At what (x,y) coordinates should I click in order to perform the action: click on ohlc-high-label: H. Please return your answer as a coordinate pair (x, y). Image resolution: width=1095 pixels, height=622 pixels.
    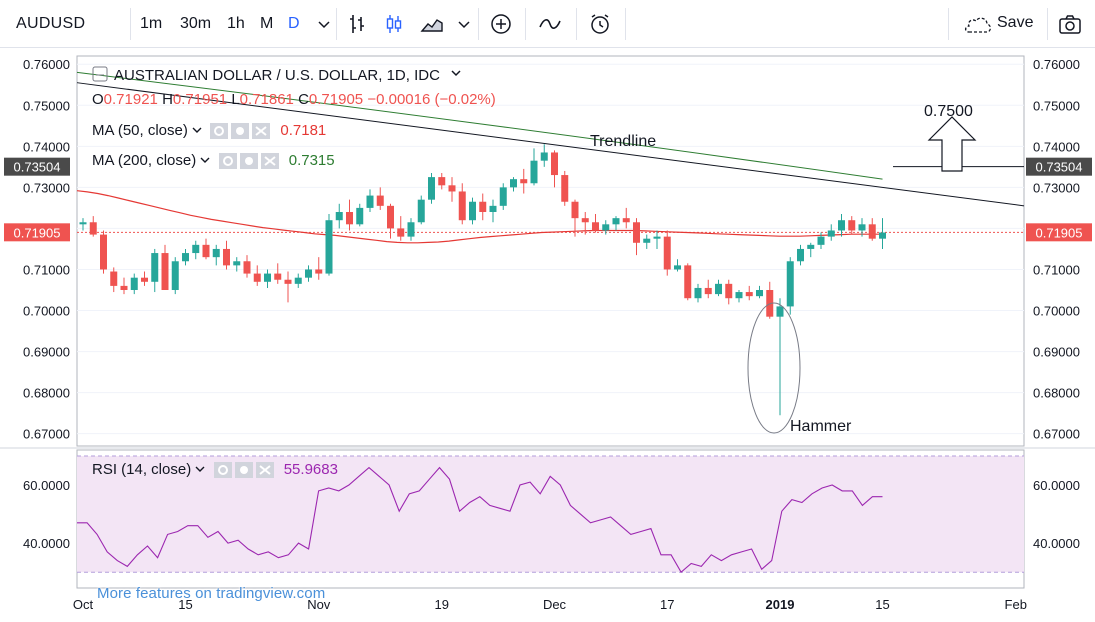
    Looking at the image, I should click on (167, 99).